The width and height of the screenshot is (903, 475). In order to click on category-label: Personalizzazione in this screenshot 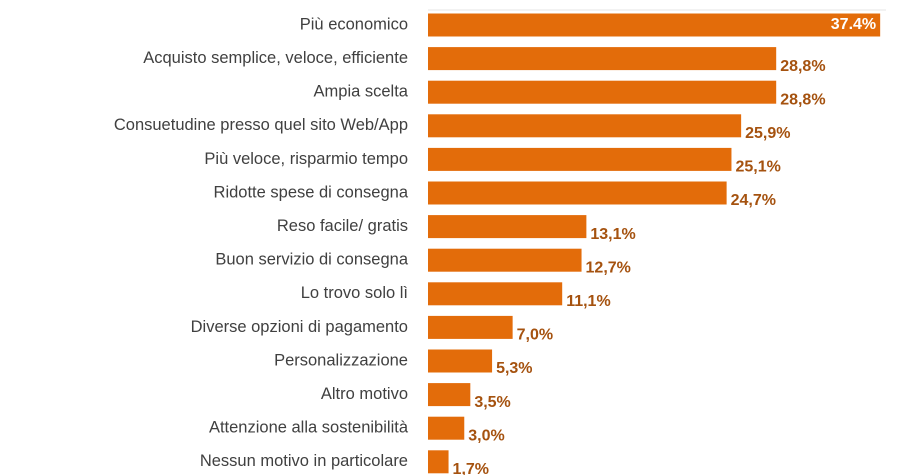, I will do `click(341, 360)`.